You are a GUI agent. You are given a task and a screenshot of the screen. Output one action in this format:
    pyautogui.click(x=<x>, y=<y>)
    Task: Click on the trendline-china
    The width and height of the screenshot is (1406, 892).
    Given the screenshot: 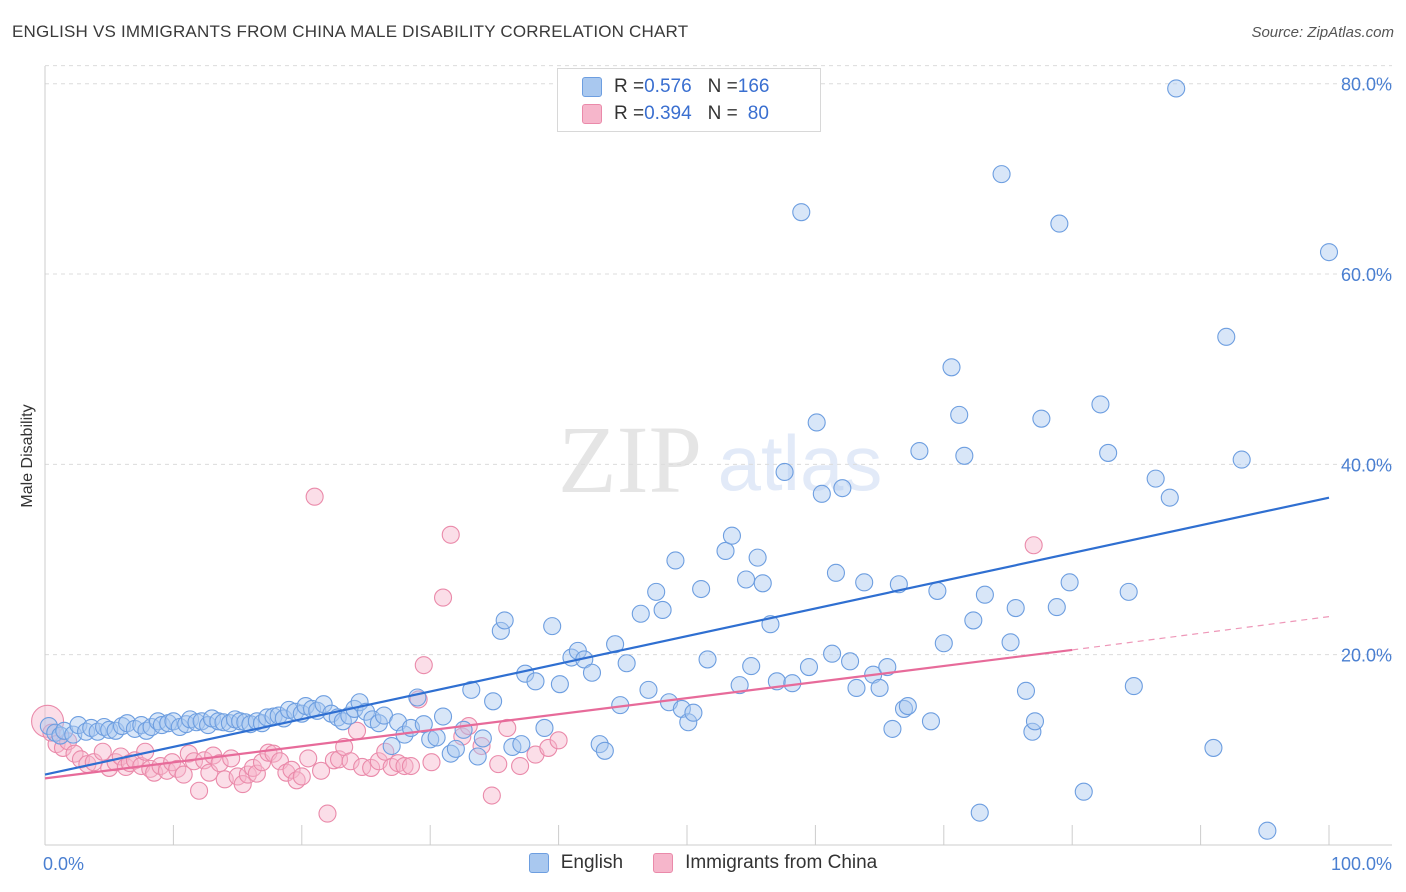 What is the action you would take?
    pyautogui.click(x=558, y=714)
    